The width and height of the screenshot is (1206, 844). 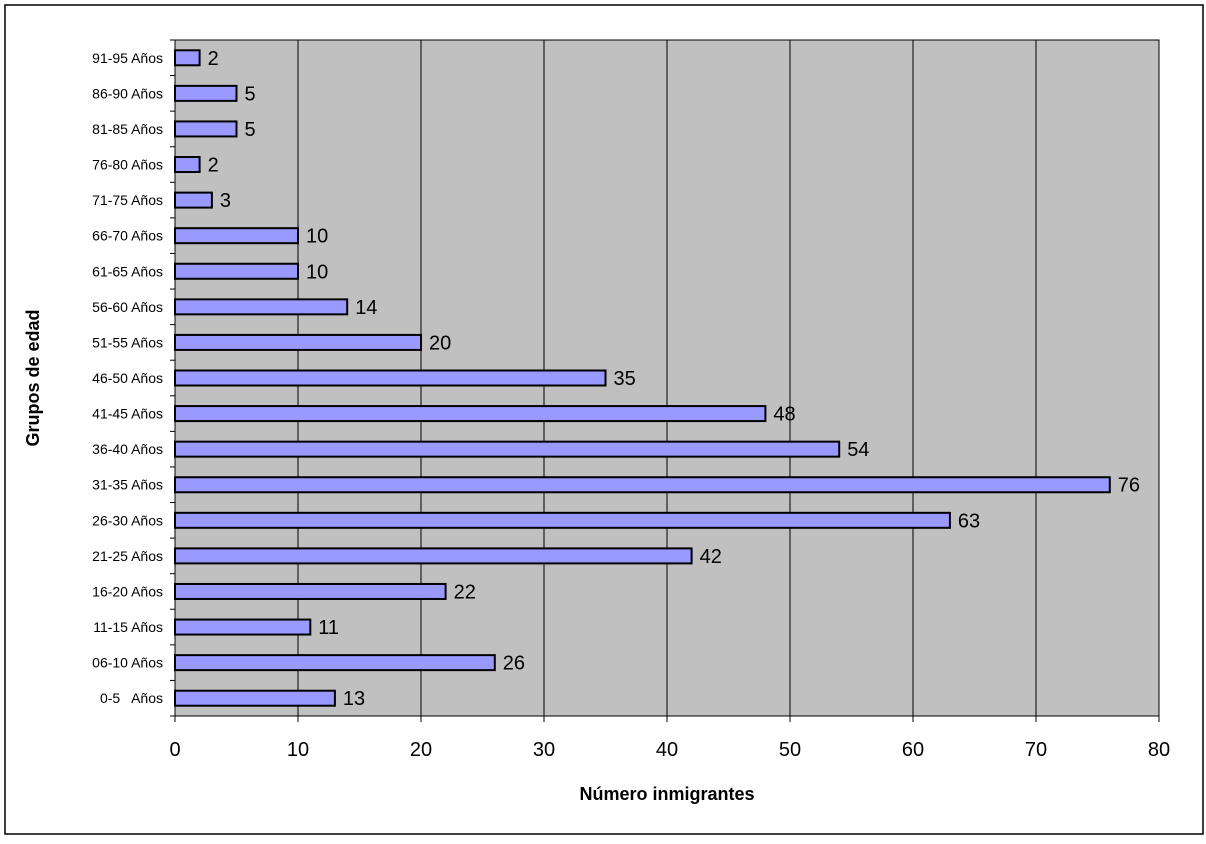 I want to click on data-label: 13, so click(x=354, y=699).